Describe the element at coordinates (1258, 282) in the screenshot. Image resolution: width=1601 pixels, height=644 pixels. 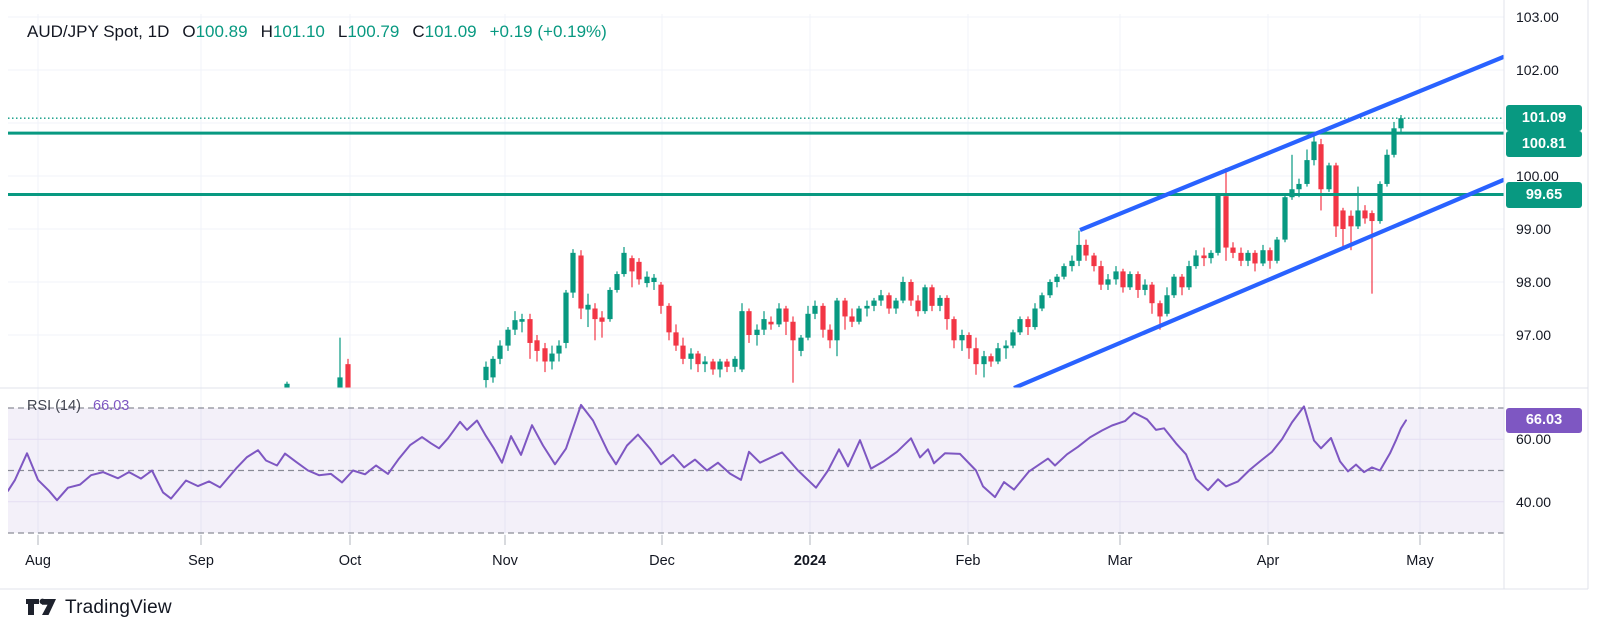
I see `trend-channel-lower` at that location.